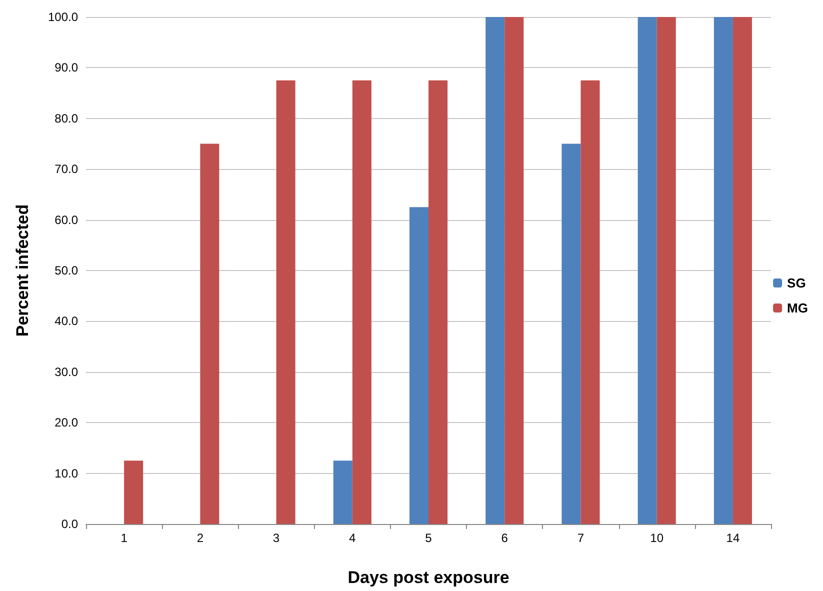 This screenshot has height=591, width=823. Describe the element at coordinates (66, 219) in the screenshot. I see `y-tick-label: 60.0` at that location.